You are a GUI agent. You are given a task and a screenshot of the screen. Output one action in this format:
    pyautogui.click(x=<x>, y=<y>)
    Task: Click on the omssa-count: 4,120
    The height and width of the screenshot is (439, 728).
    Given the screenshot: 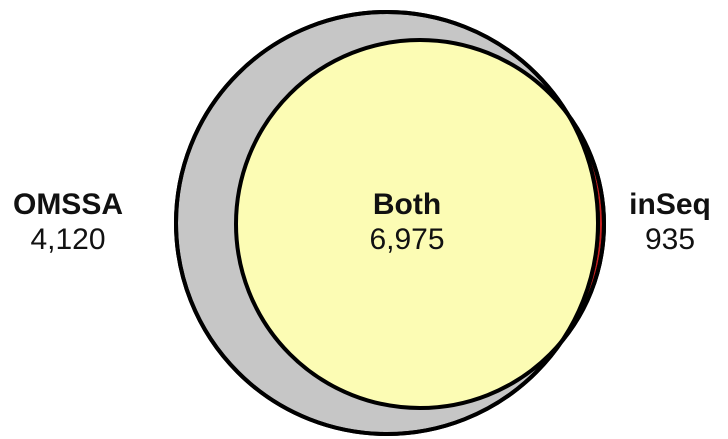 What is the action you would take?
    pyautogui.click(x=67, y=239)
    